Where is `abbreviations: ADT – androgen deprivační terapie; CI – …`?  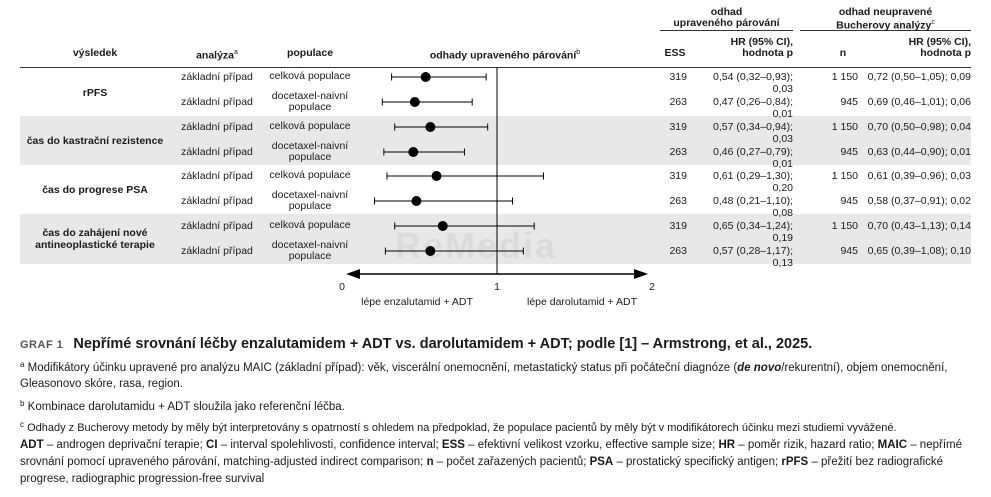 abbreviations: ADT – androgen deprivační terapie; CI – … is located at coordinates (501, 462).